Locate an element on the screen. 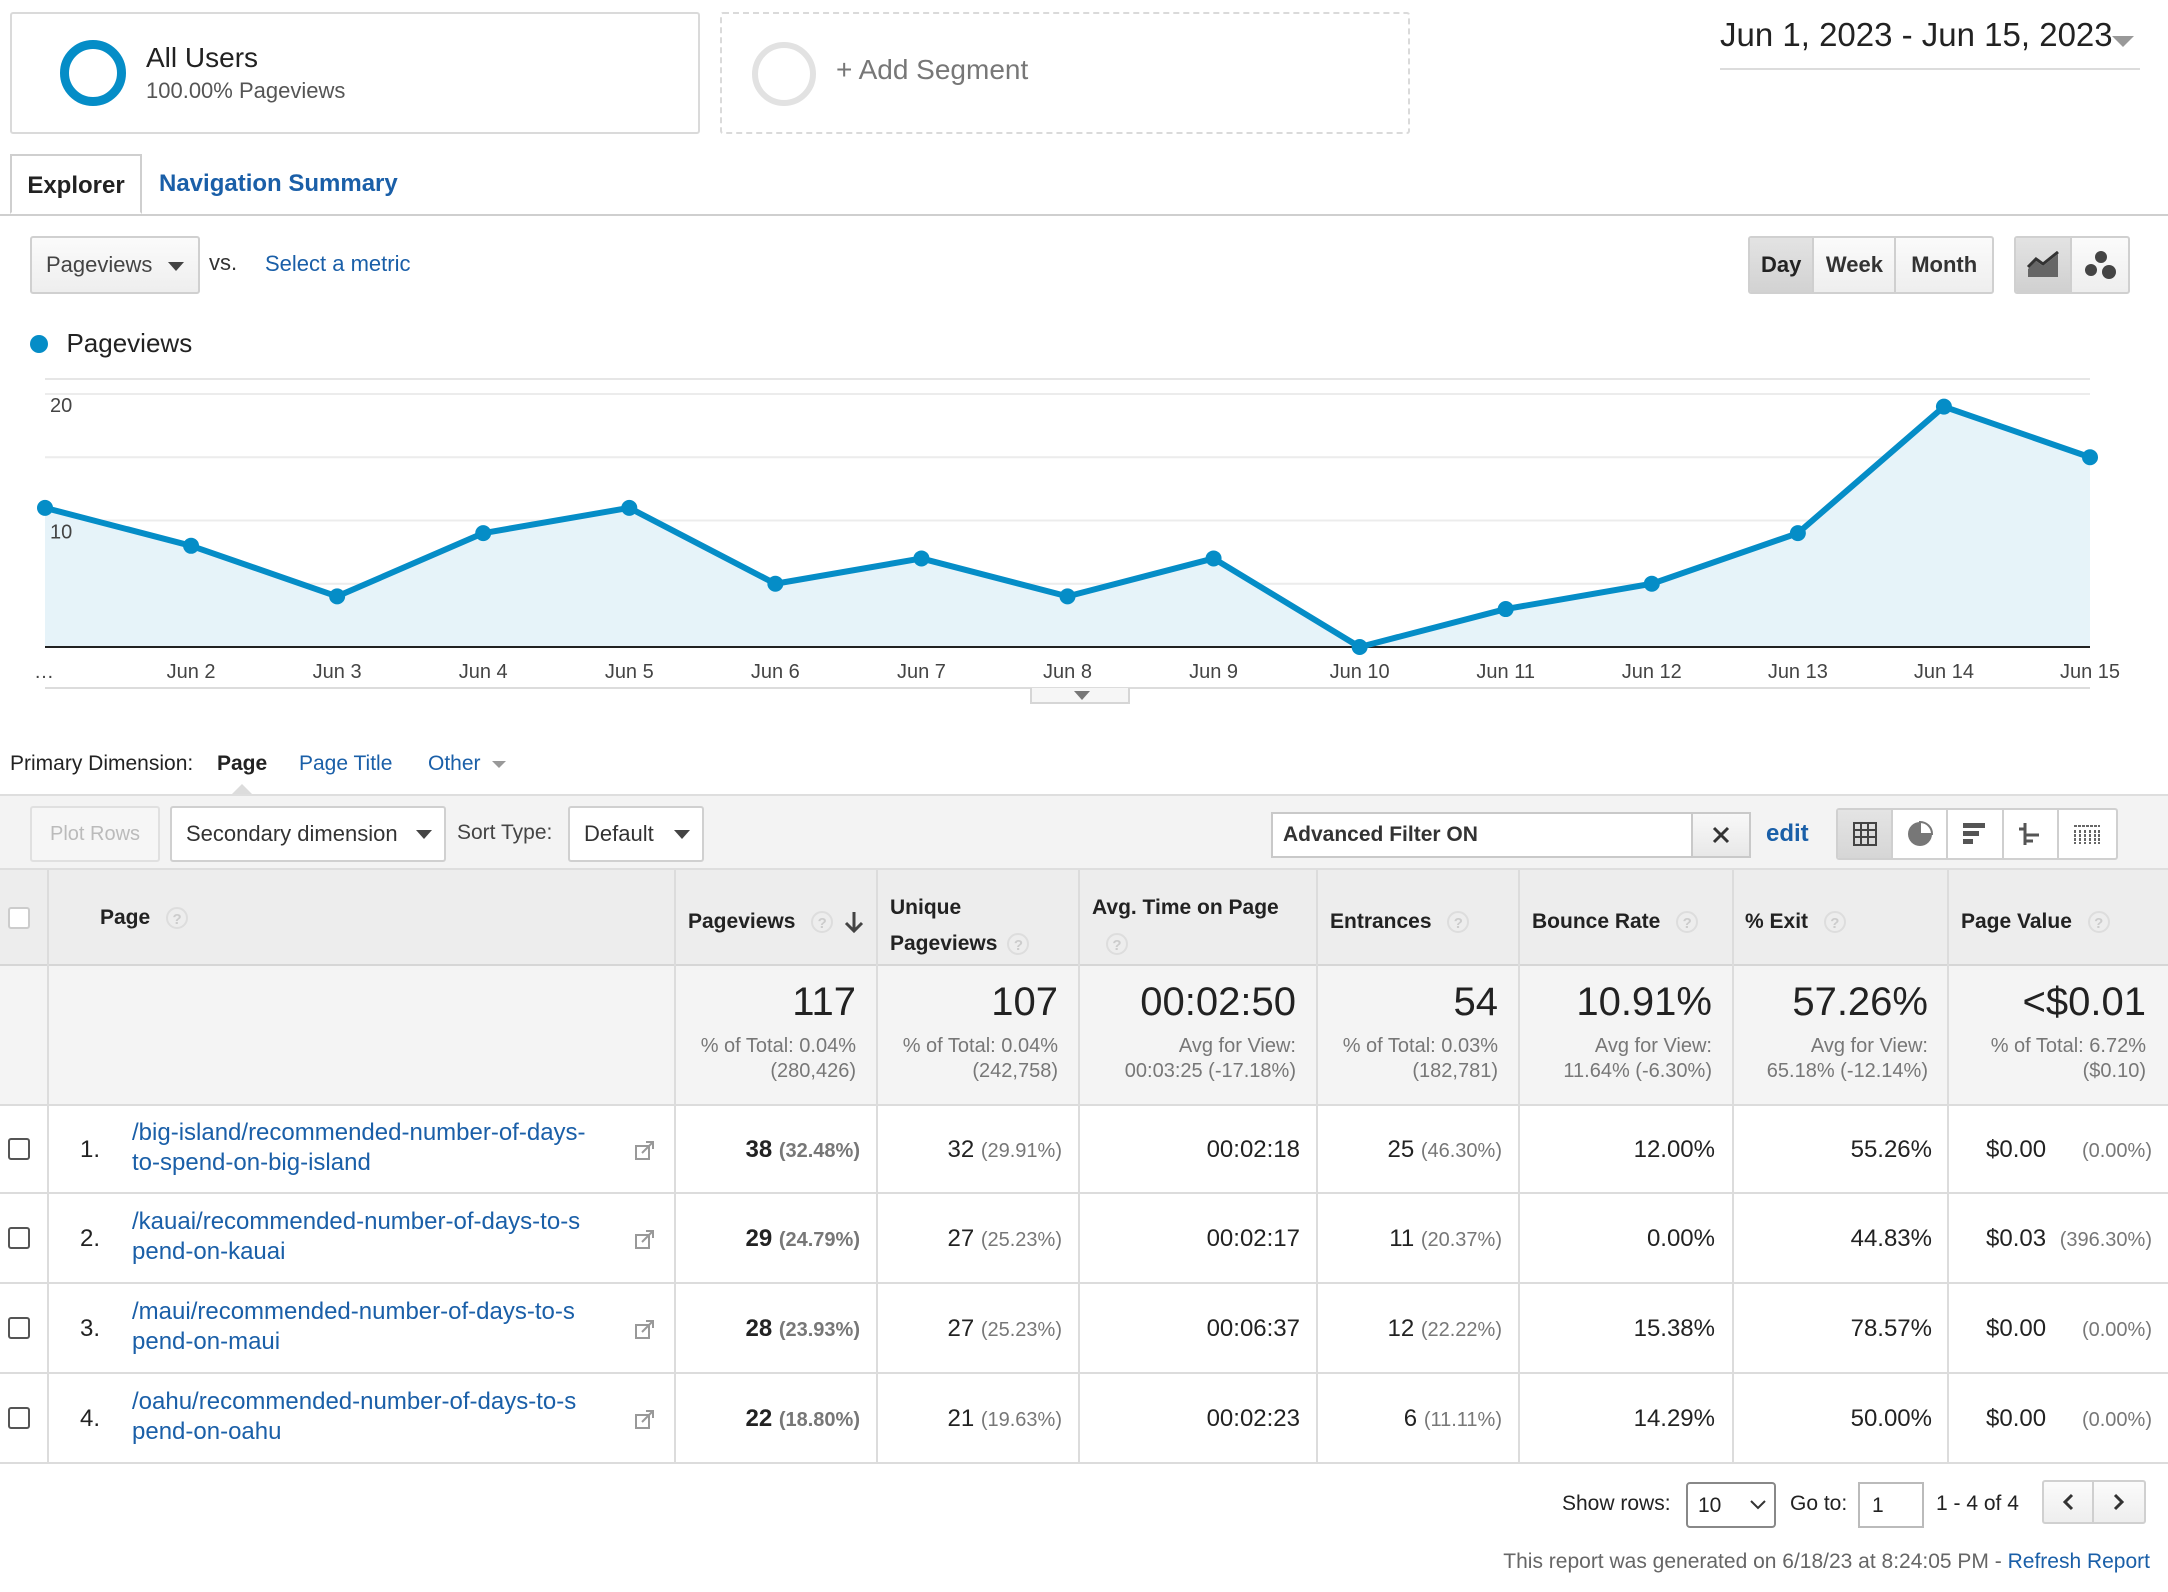  summary-unique-pageviews: 107 is located at coordinates (1024, 1002).